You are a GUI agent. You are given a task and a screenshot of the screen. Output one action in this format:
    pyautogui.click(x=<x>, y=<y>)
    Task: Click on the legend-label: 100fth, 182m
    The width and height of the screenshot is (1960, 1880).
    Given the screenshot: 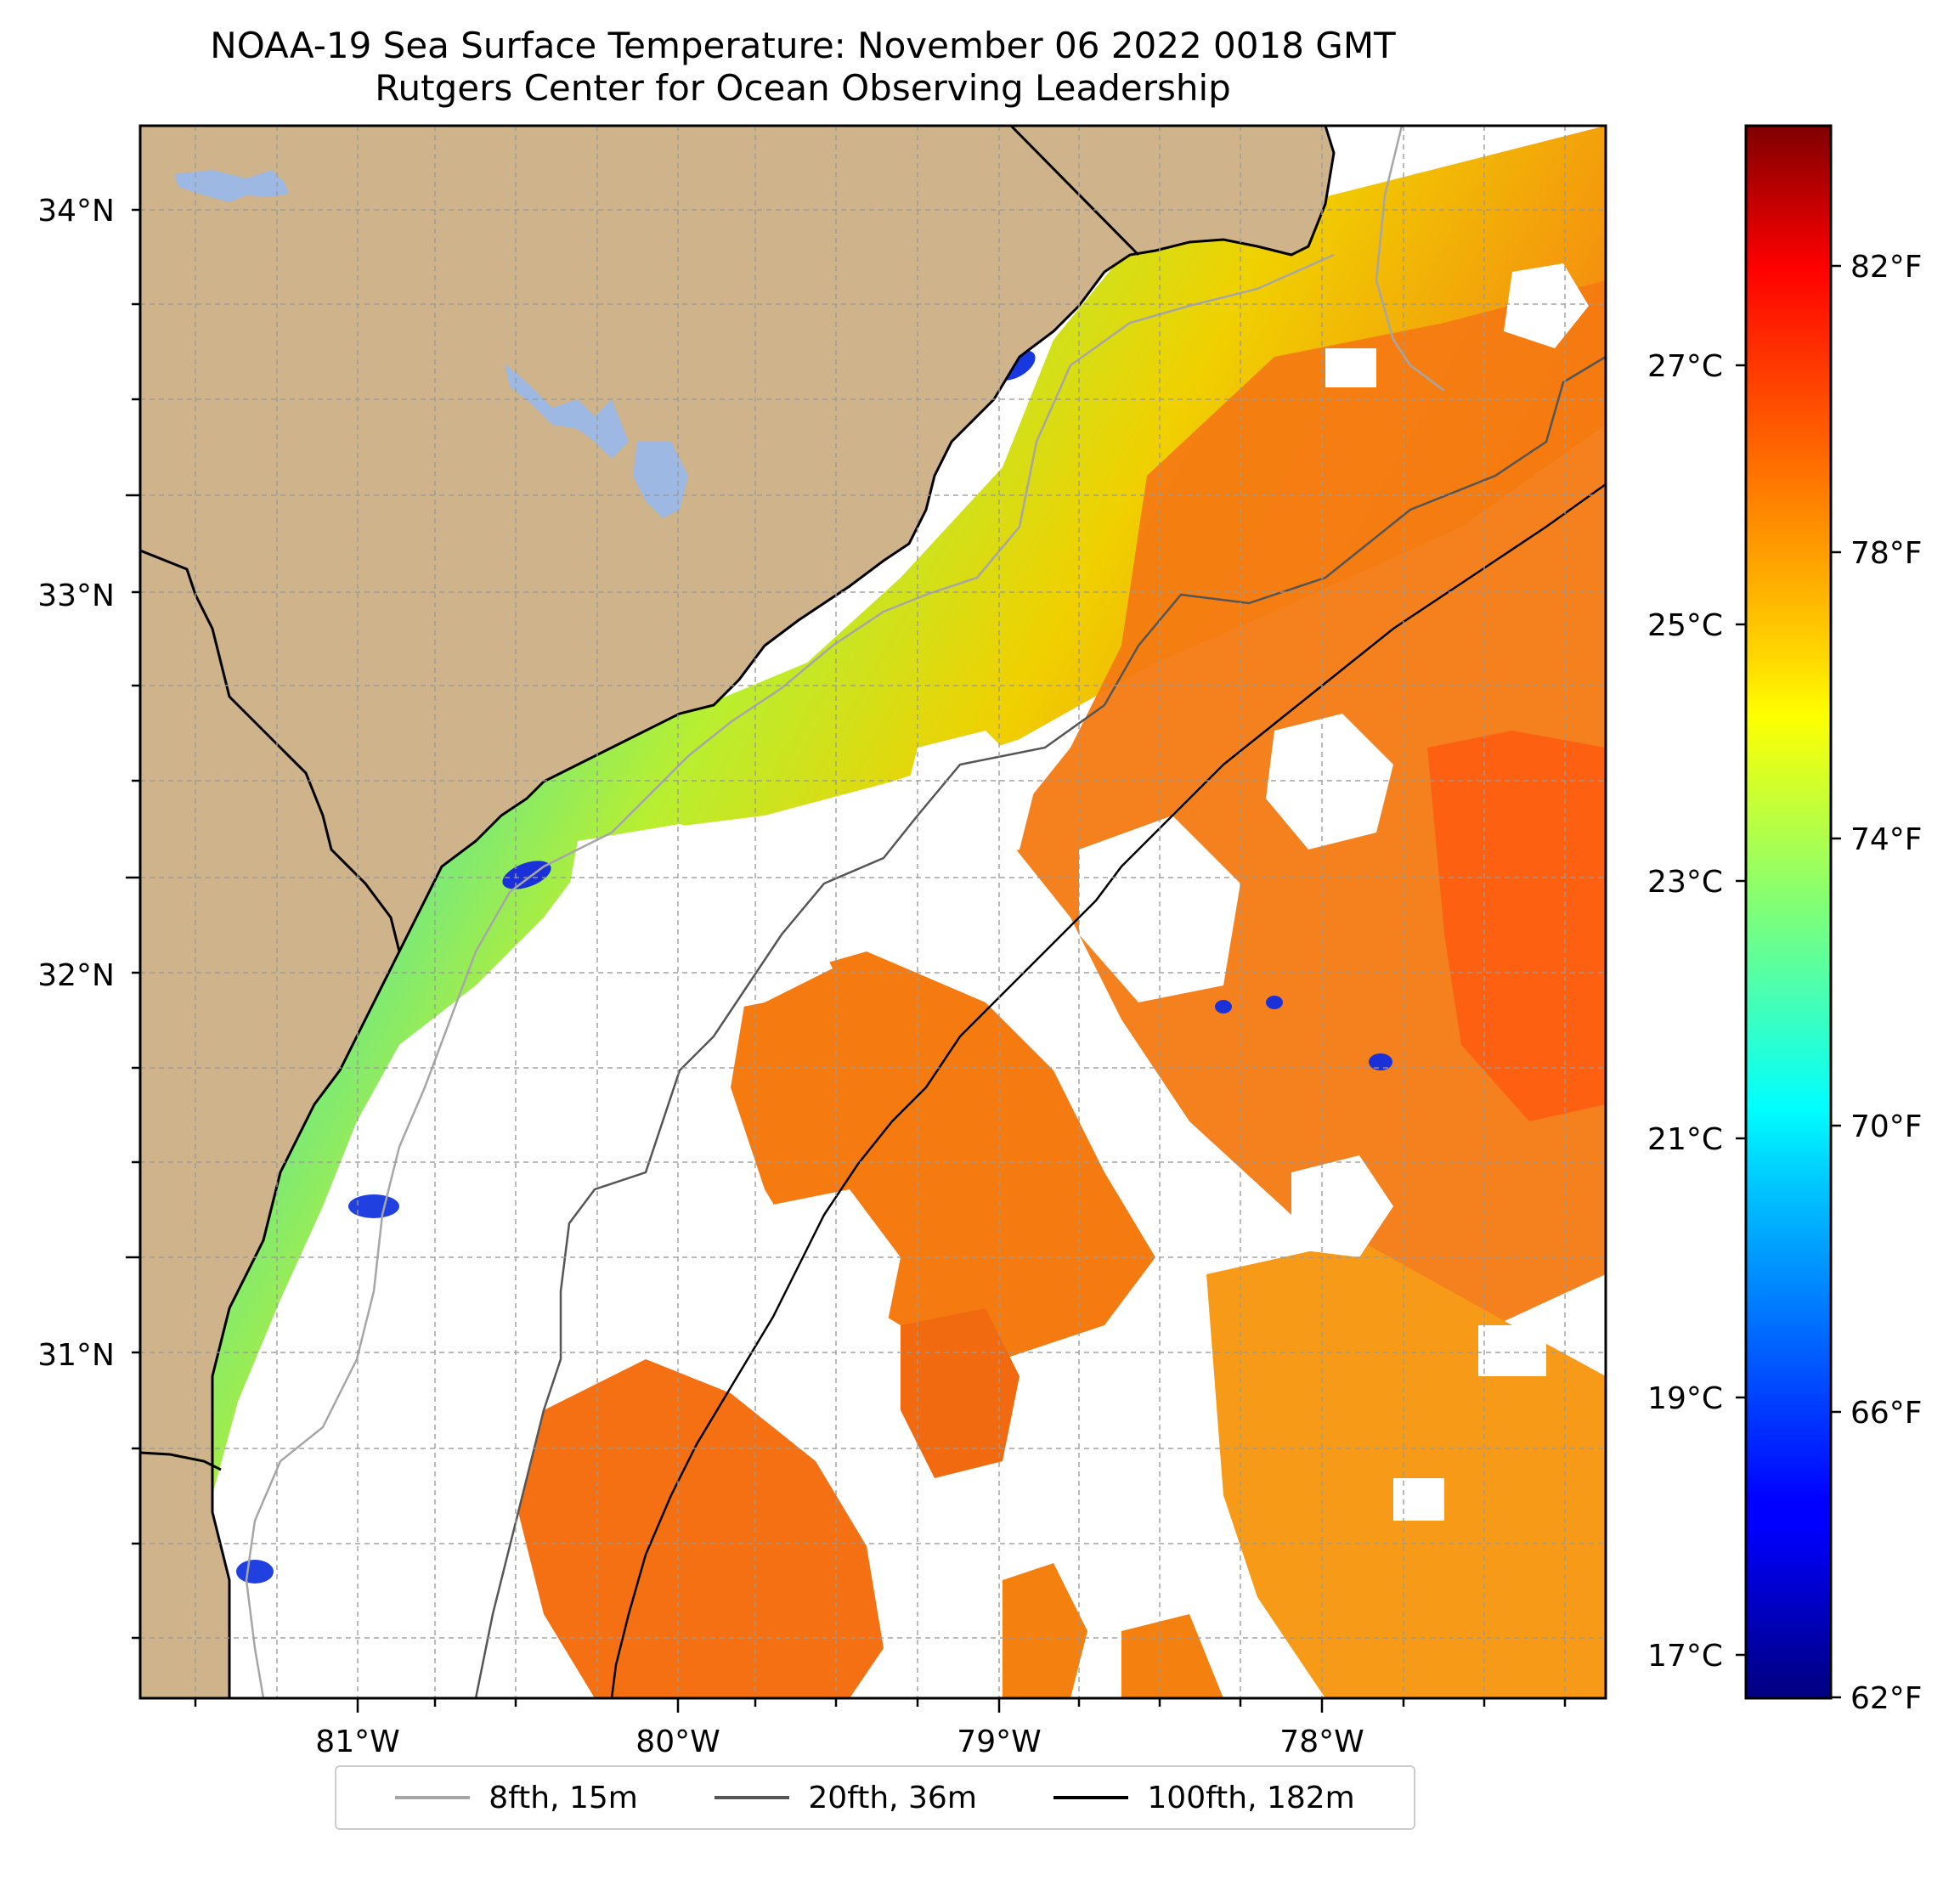 What is the action you would take?
    pyautogui.click(x=1251, y=1798)
    